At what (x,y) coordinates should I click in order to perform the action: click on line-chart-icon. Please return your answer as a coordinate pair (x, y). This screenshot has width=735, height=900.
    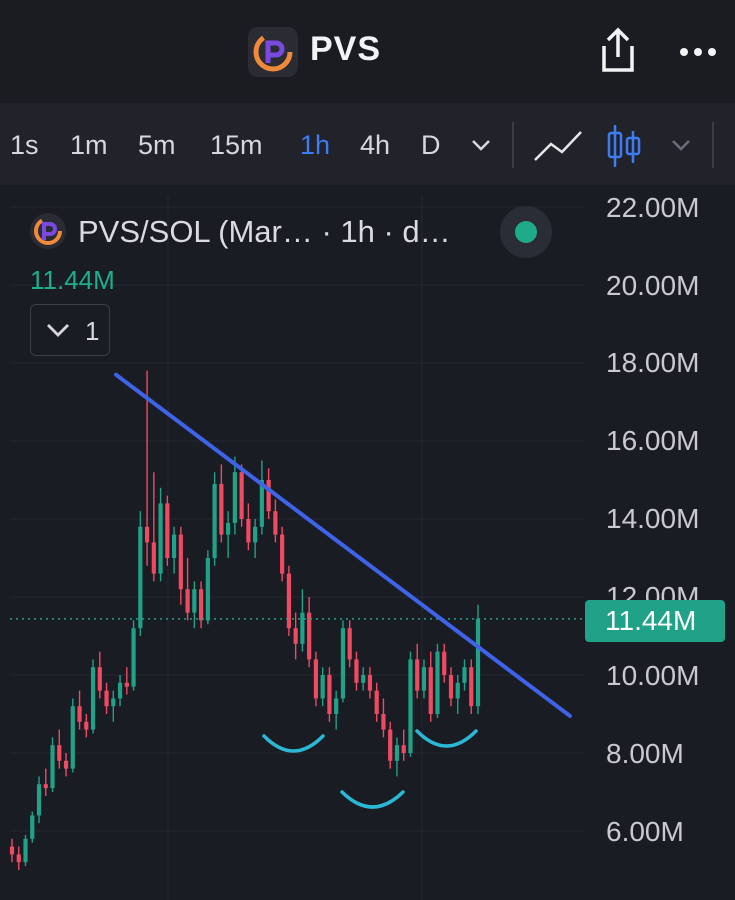
    Looking at the image, I should click on (558, 148).